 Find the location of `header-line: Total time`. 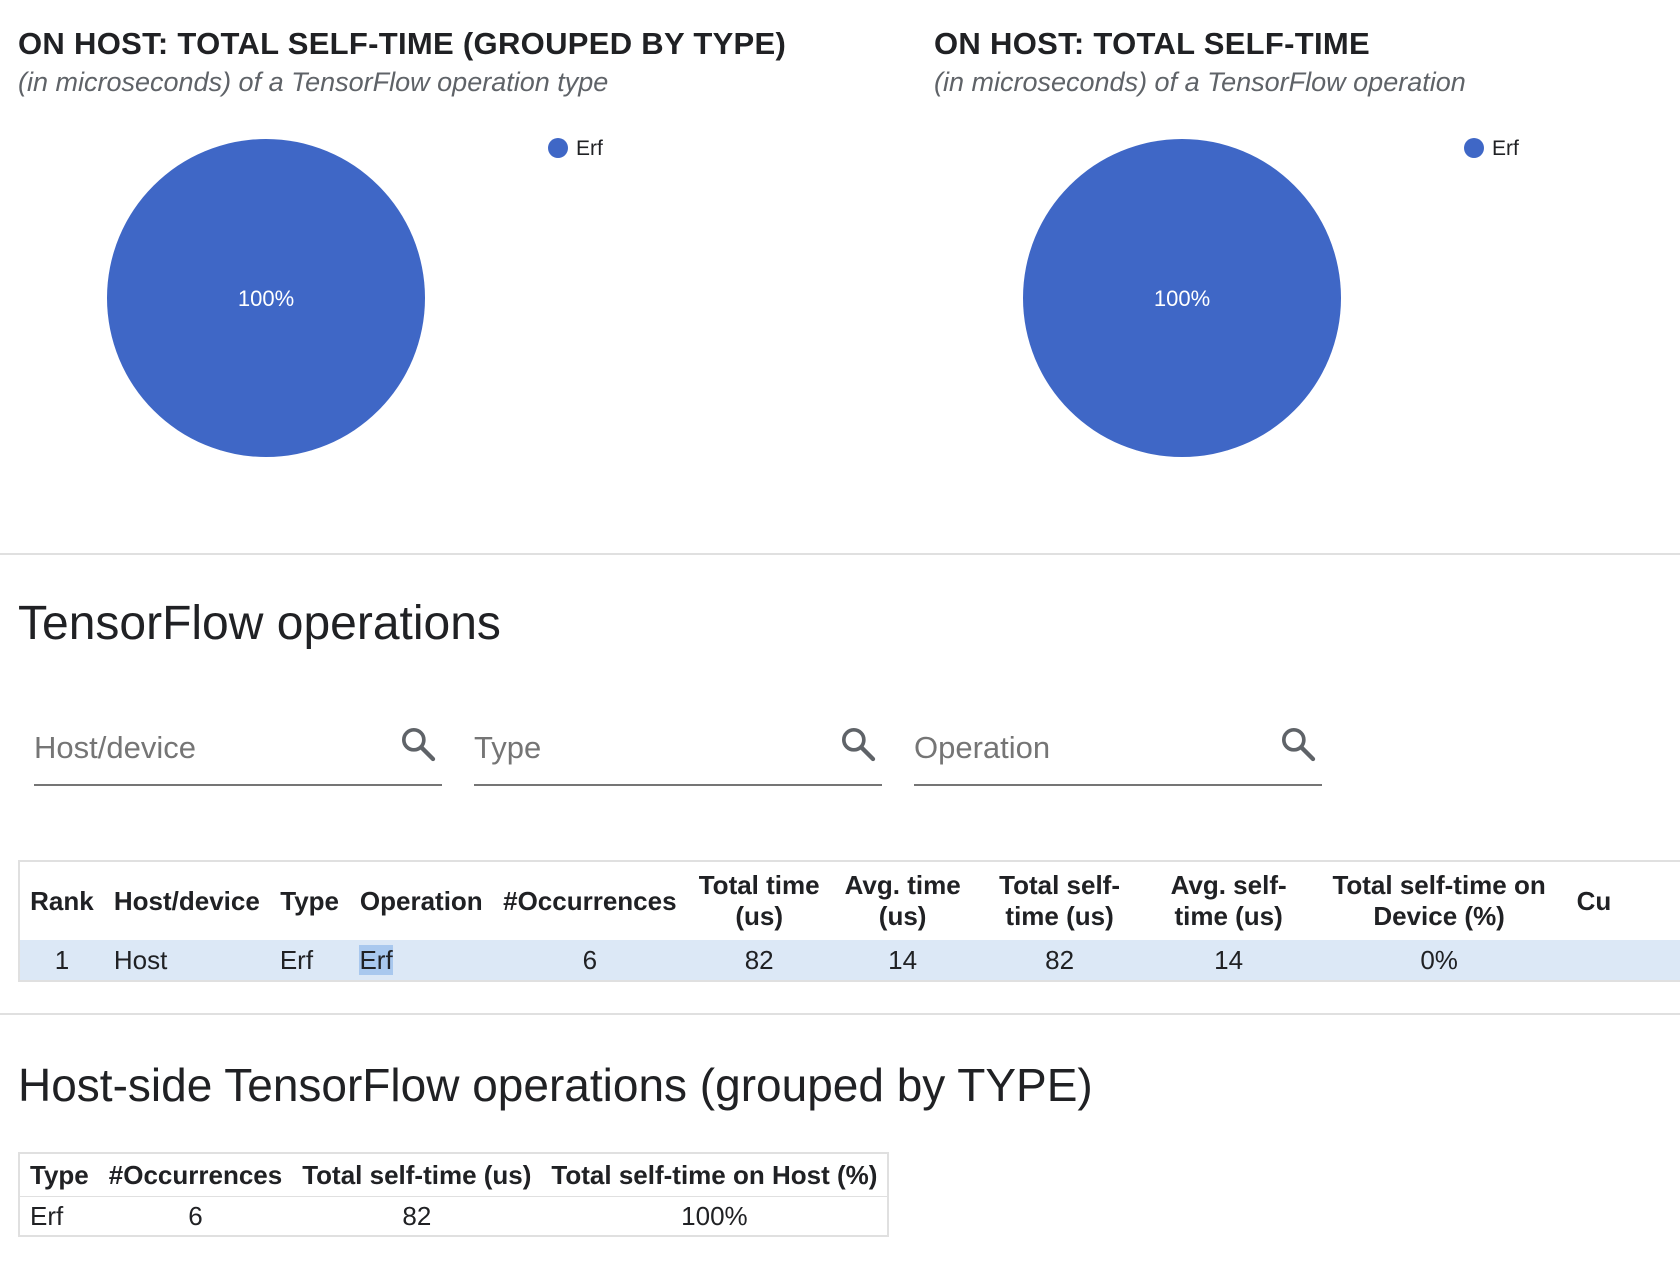

header-line: Total time is located at coordinates (759, 885).